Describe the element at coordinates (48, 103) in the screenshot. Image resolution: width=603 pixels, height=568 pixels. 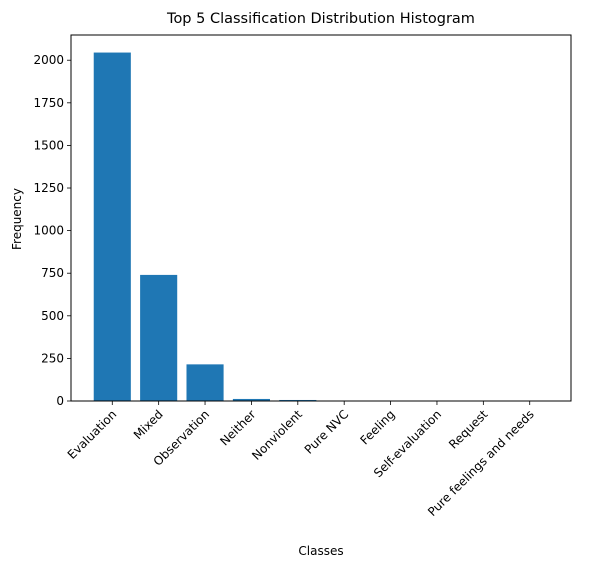
I see `y-tick-label: 1750` at that location.